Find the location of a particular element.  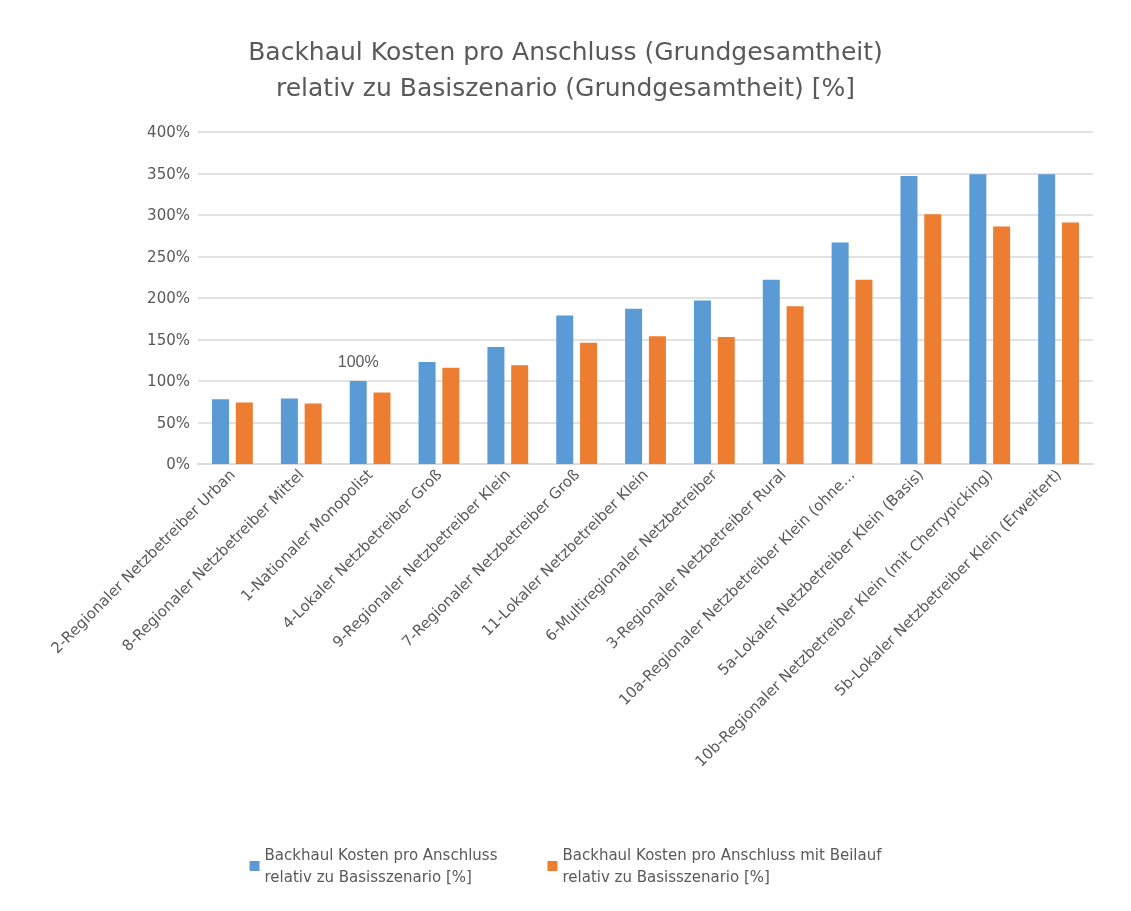

y-tick-label: 200% is located at coordinates (168, 298).